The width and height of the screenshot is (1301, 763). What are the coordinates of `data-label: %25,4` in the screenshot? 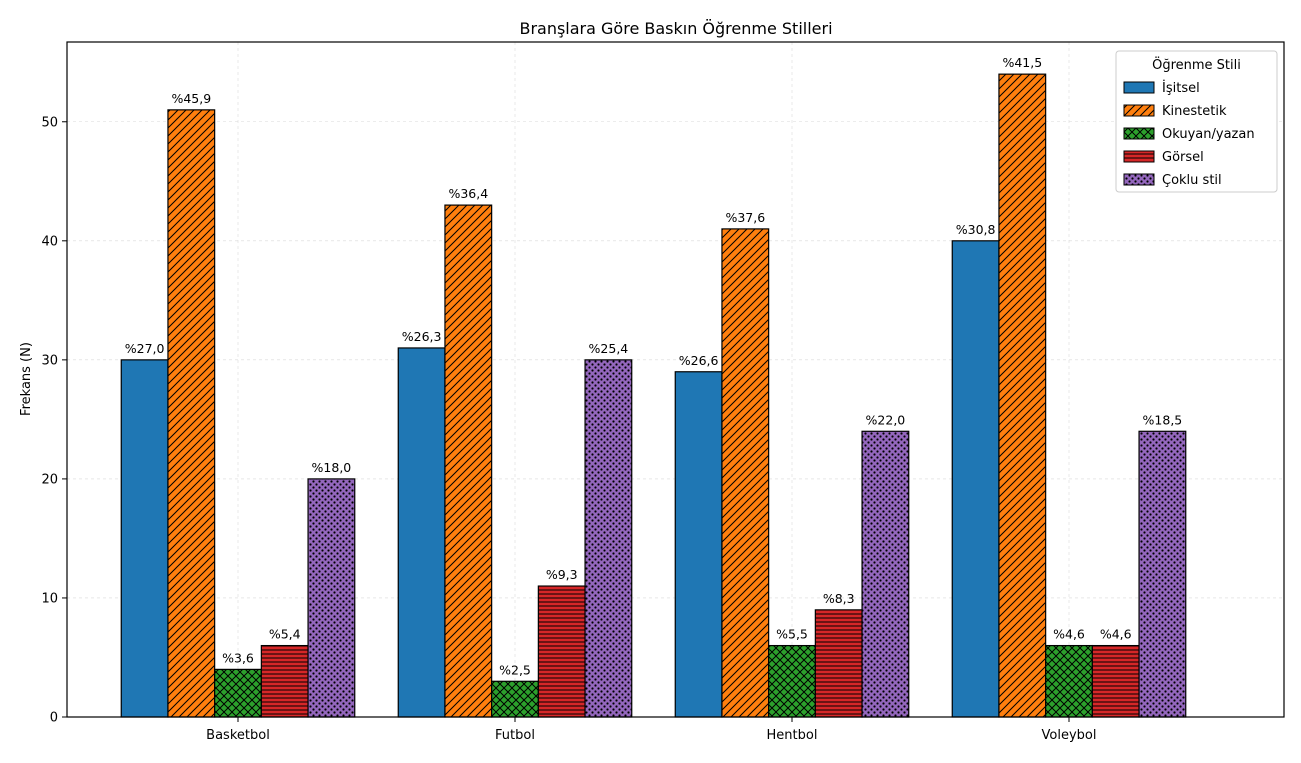 It's located at (609, 348).